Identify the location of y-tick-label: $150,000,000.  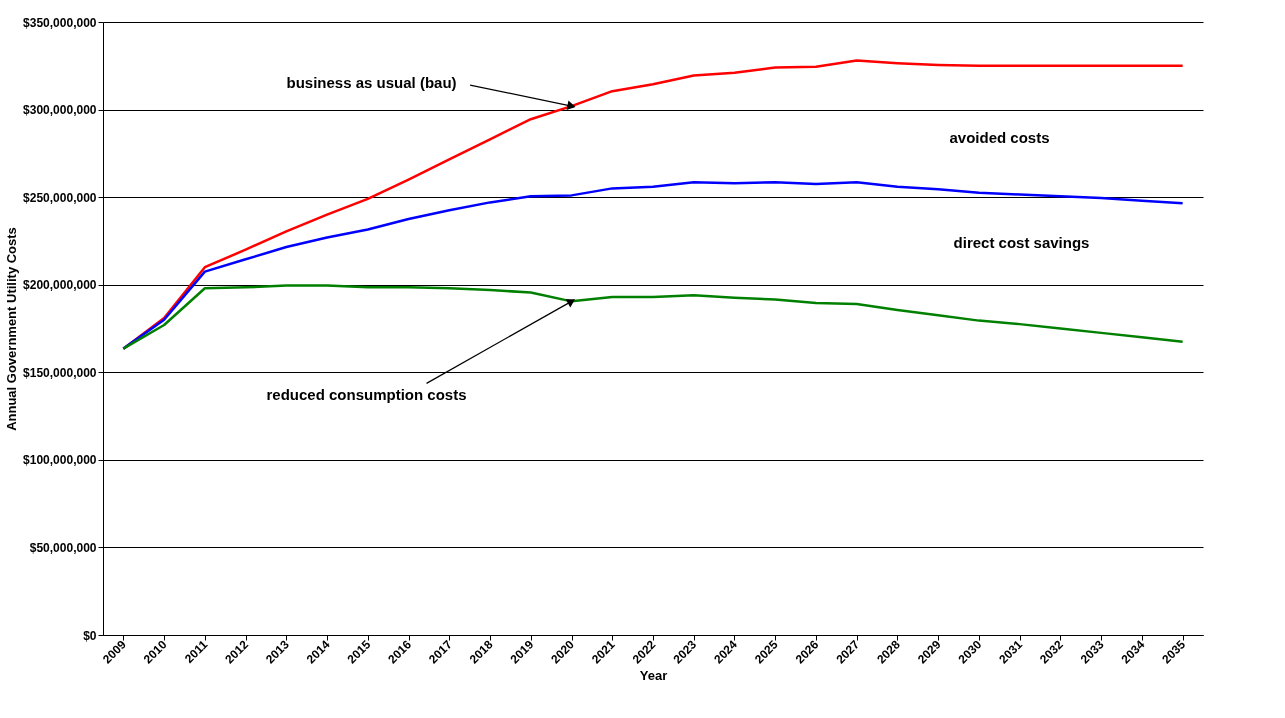
(60, 372).